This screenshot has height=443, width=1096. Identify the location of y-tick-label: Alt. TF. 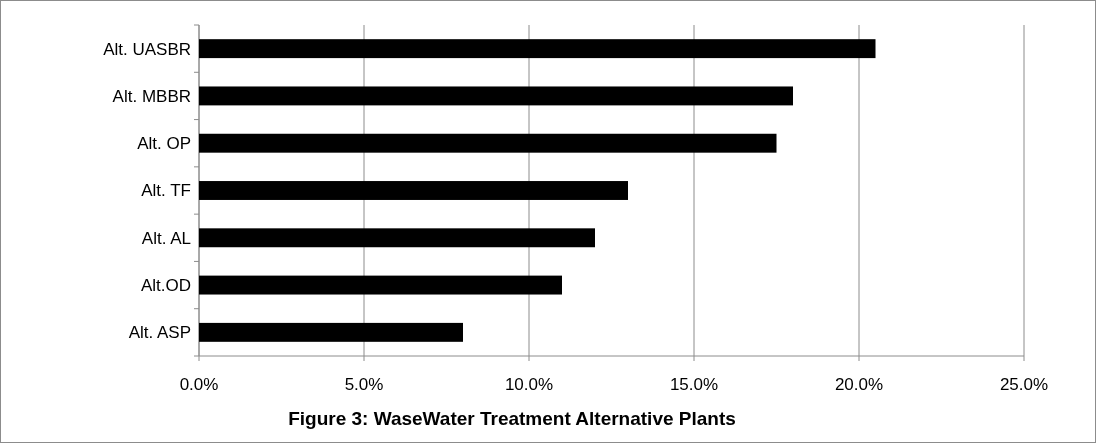
(166, 191).